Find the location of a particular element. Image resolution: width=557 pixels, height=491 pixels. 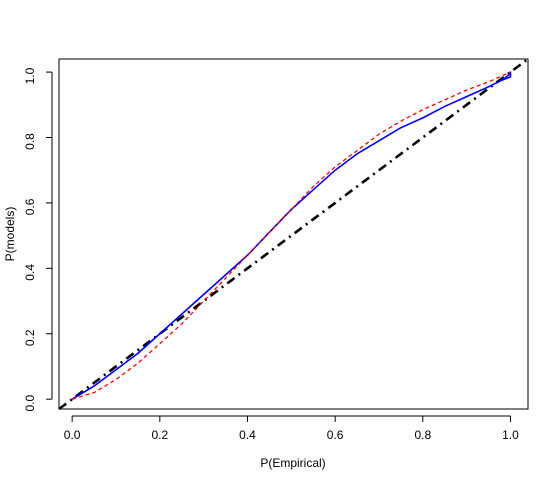

y-tick-label: 1.0 is located at coordinates (30, 75).